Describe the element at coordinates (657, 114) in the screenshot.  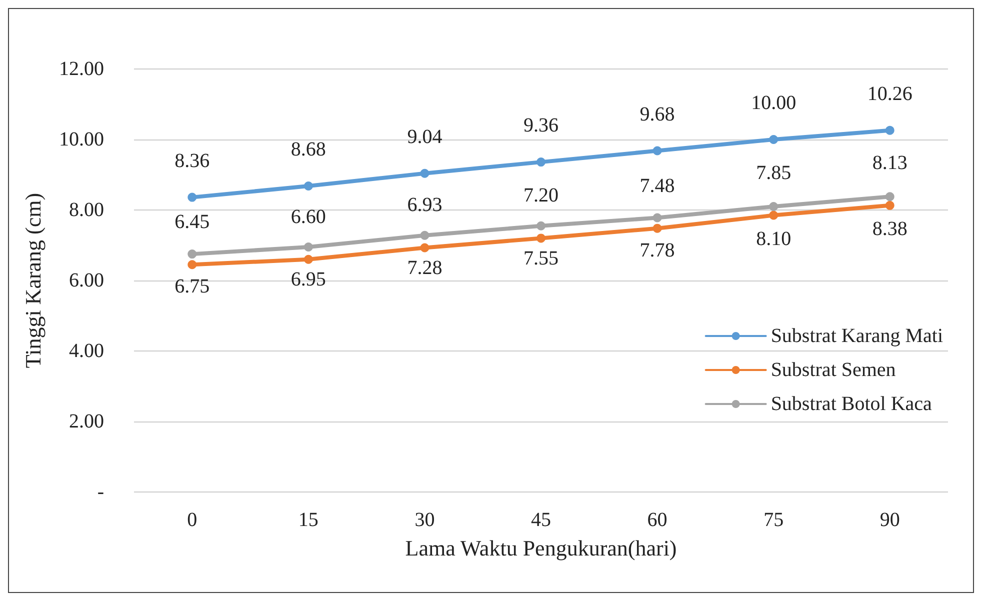
I see `data-label: 9.68` at that location.